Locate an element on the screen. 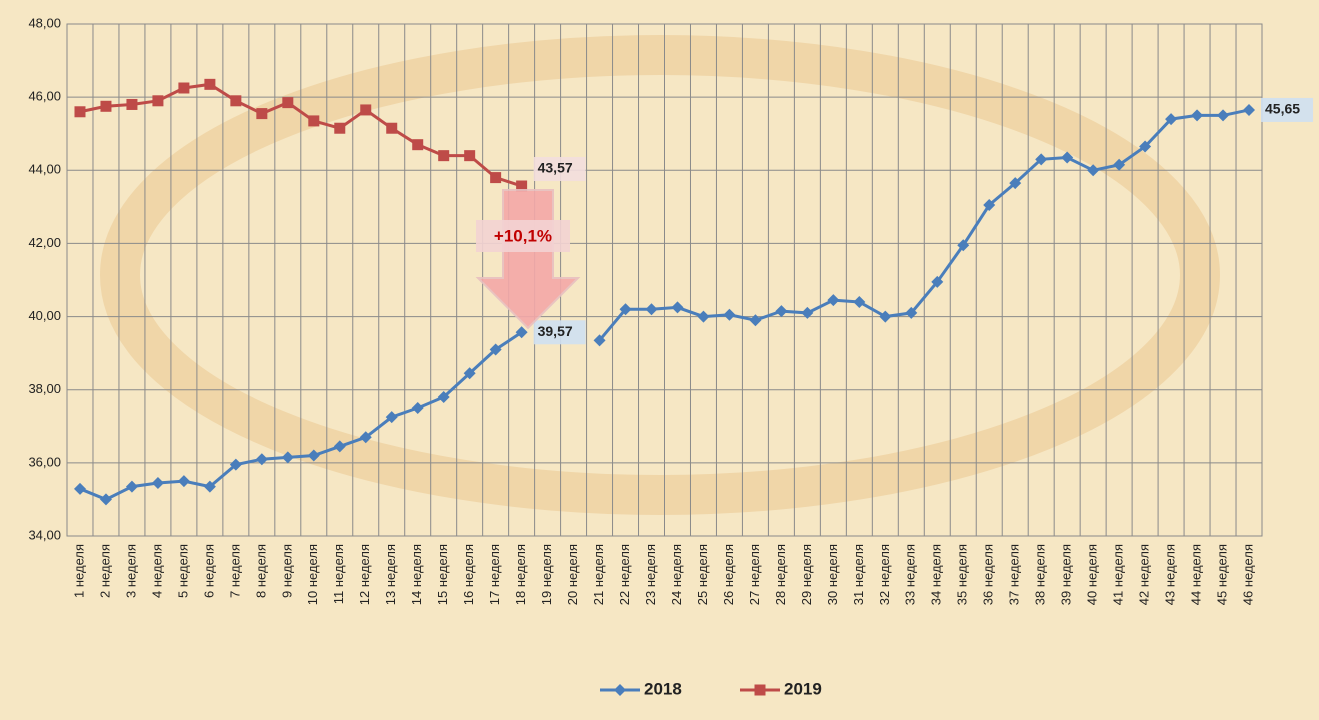 This screenshot has width=1319, height=720. x-tick-label: 2 неделя is located at coordinates (104, 571).